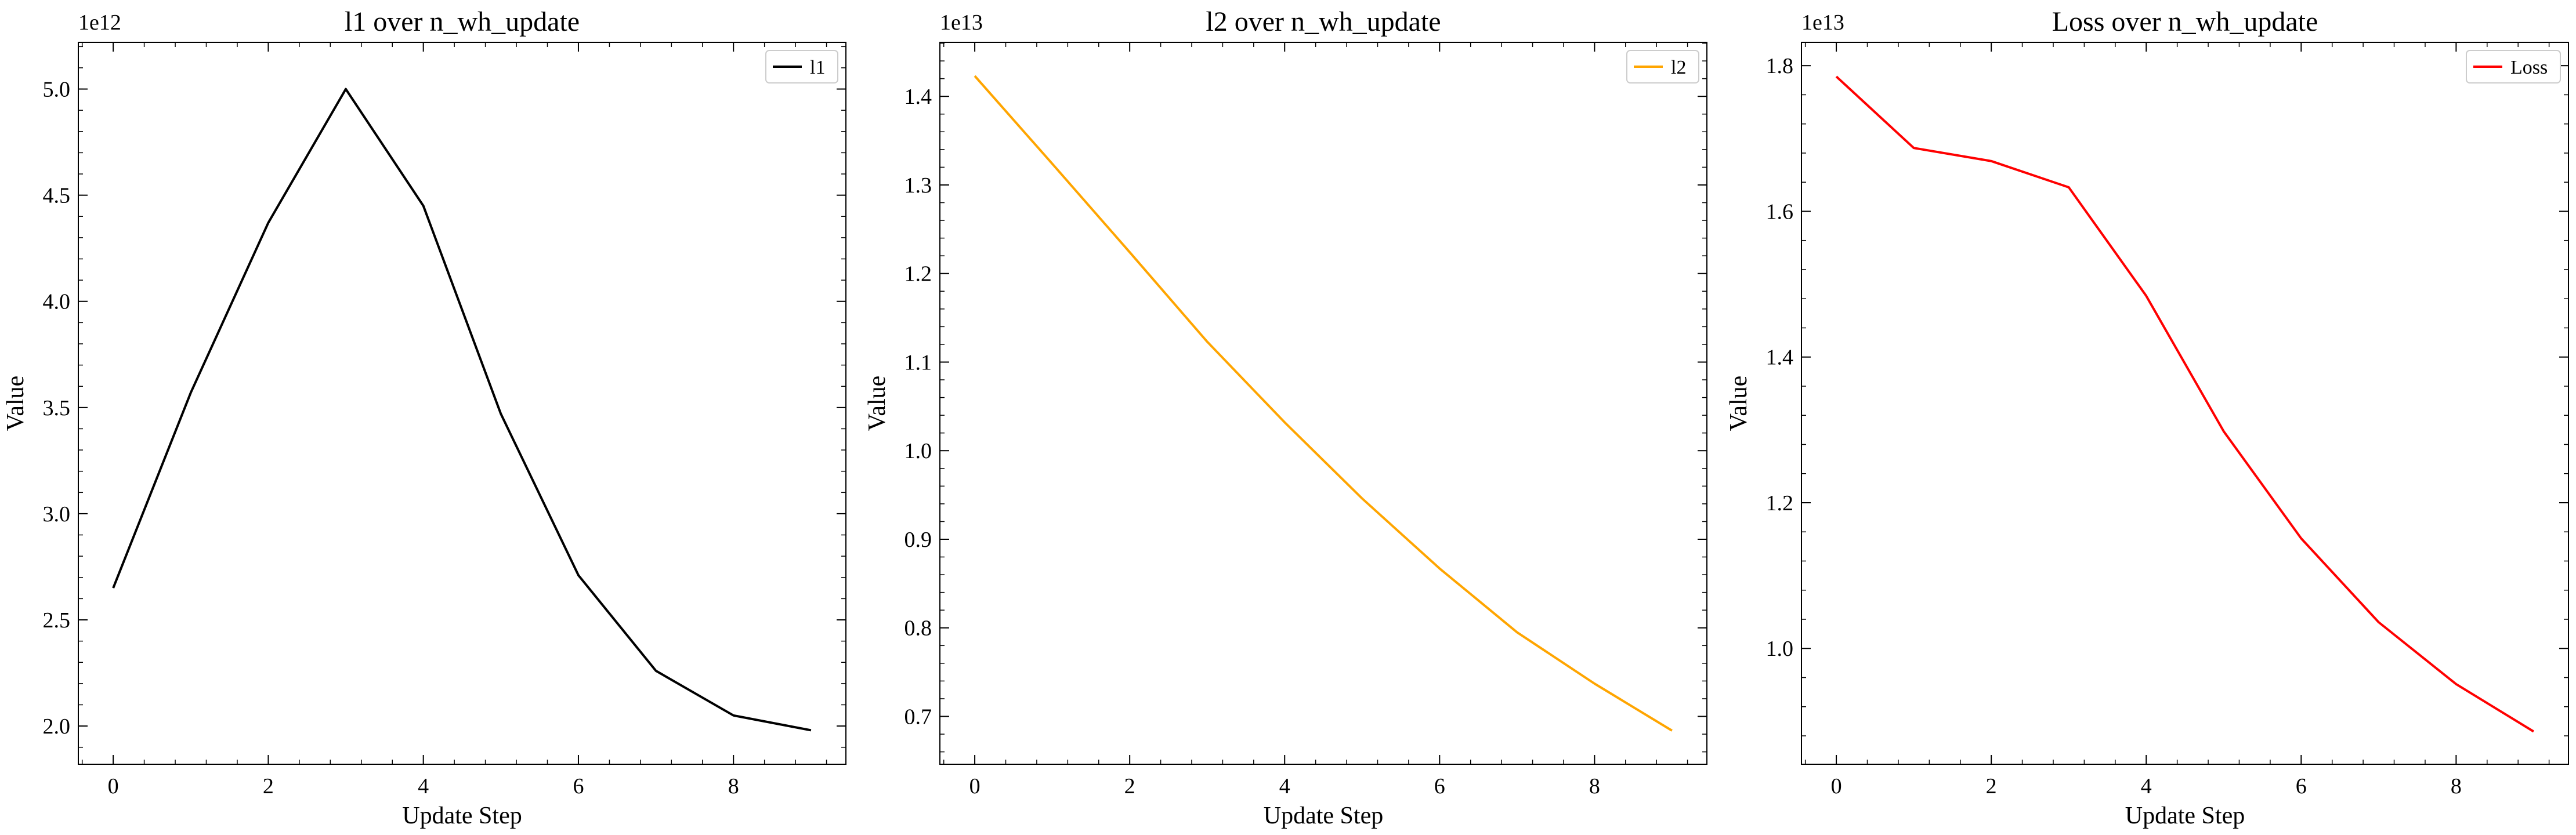 This screenshot has height=835, width=2576. Describe the element at coordinates (918, 97) in the screenshot. I see `l2-y-tick-label: 1.4` at that location.